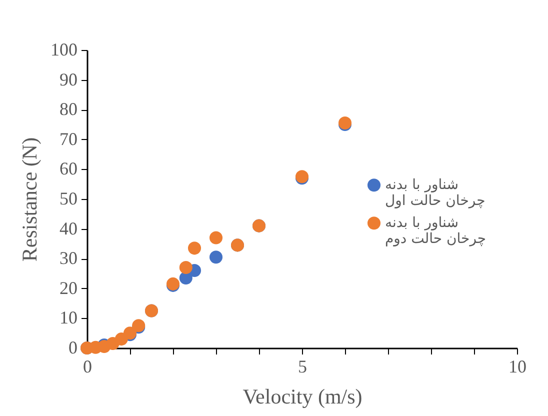 Image resolution: width=548 pixels, height=416 pixels. Describe the element at coordinates (87, 366) in the screenshot. I see `x-tick-label: 0` at that location.